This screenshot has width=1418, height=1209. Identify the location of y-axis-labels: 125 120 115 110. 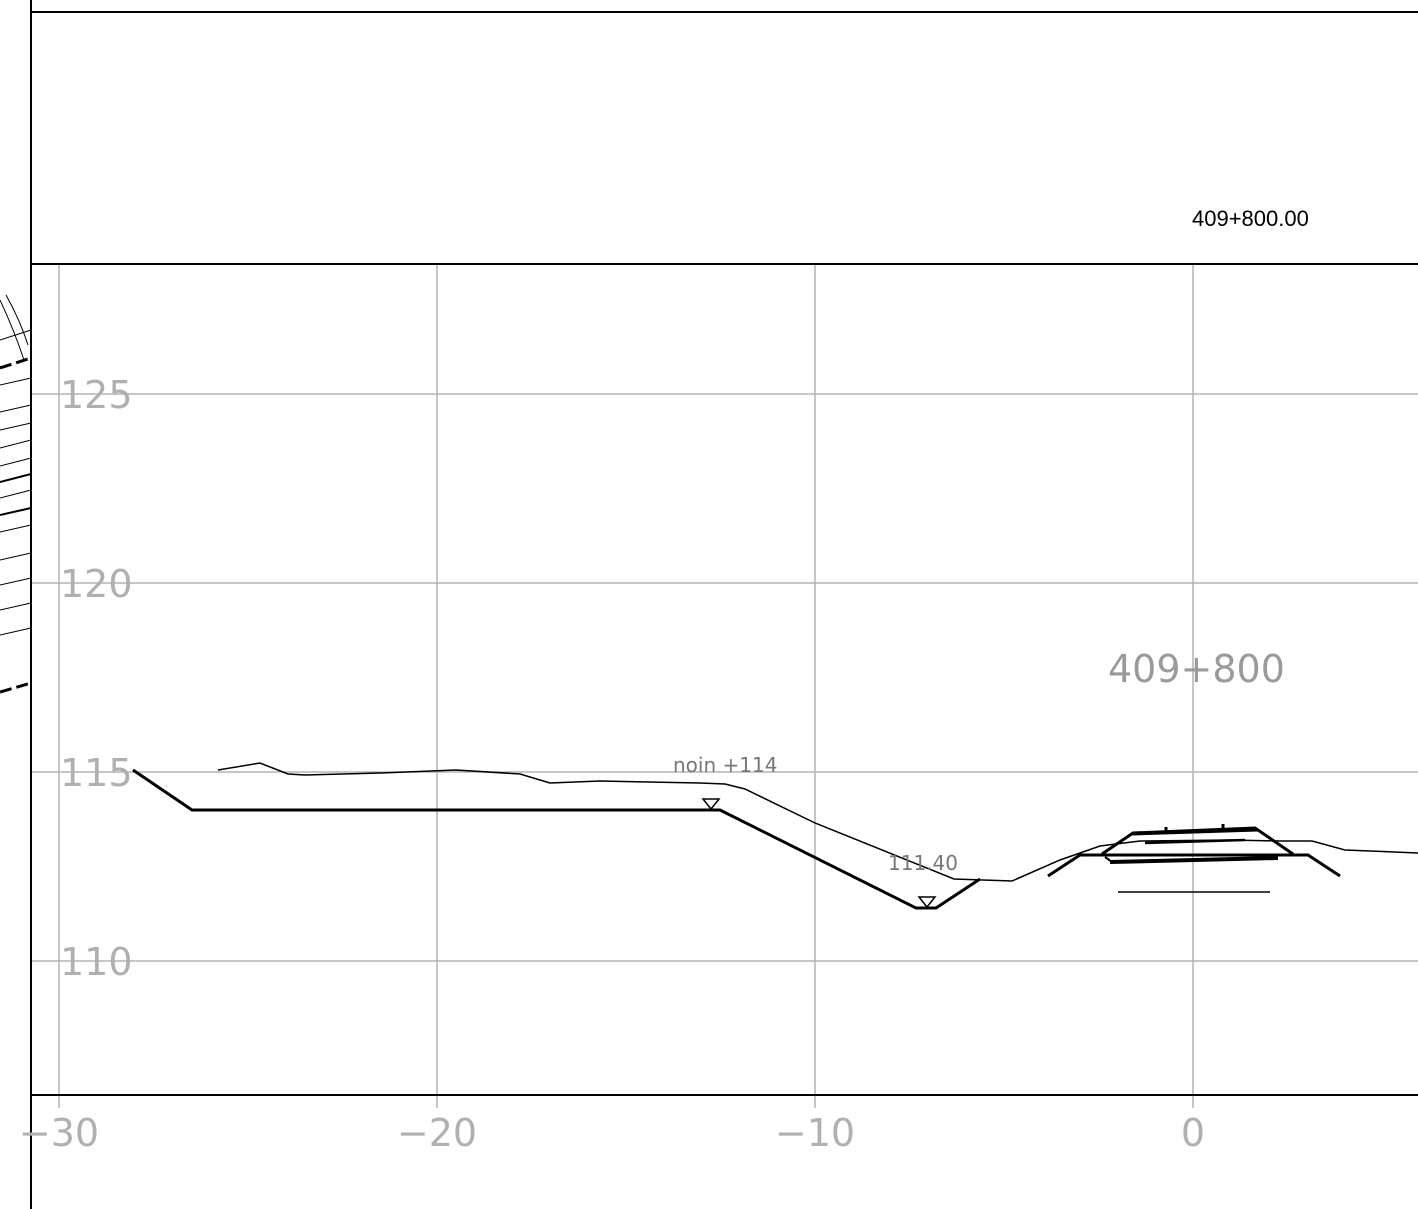
(96, 678).